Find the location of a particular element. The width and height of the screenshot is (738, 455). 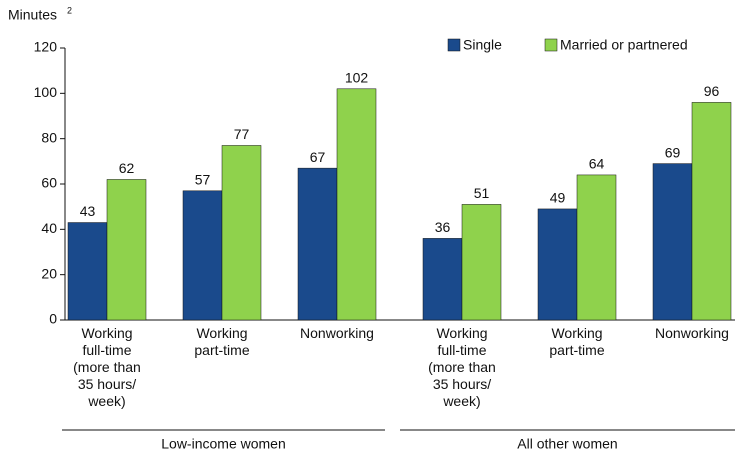

value-label: 67 is located at coordinates (318, 157).